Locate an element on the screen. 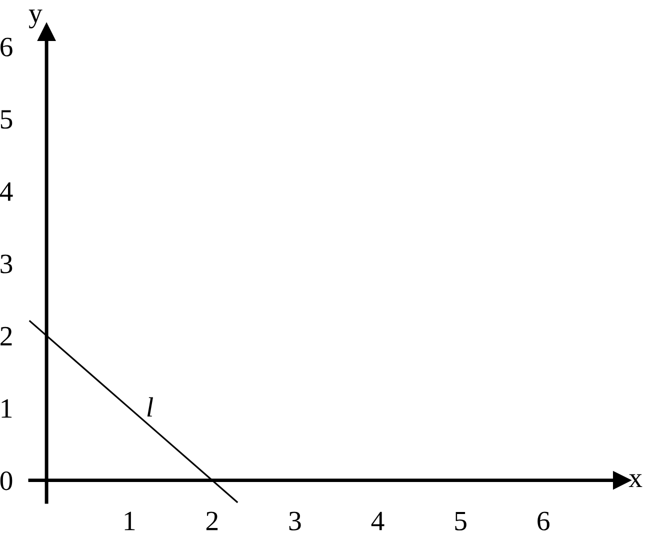 The image size is (654, 552). y-tick-label: 1 is located at coordinates (7, 408).